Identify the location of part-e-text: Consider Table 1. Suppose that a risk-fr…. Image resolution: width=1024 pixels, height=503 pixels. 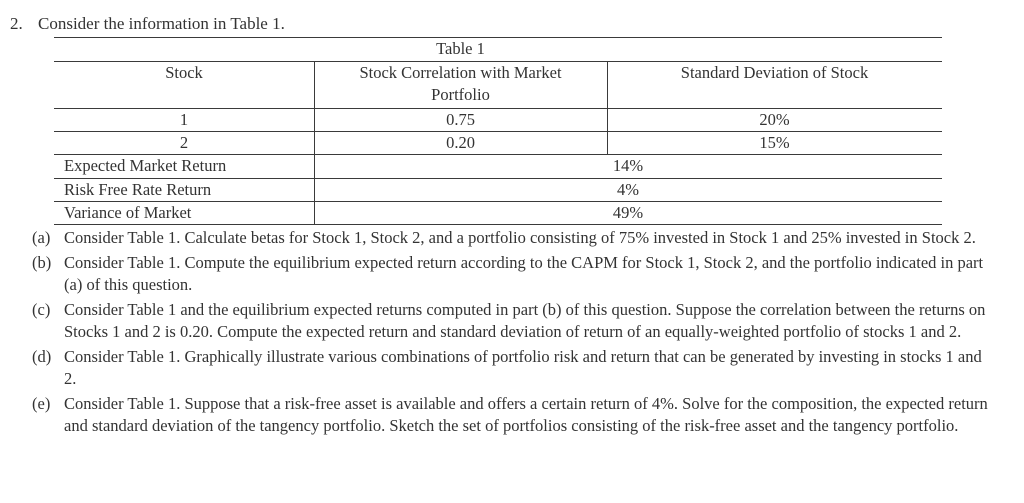
(526, 414).